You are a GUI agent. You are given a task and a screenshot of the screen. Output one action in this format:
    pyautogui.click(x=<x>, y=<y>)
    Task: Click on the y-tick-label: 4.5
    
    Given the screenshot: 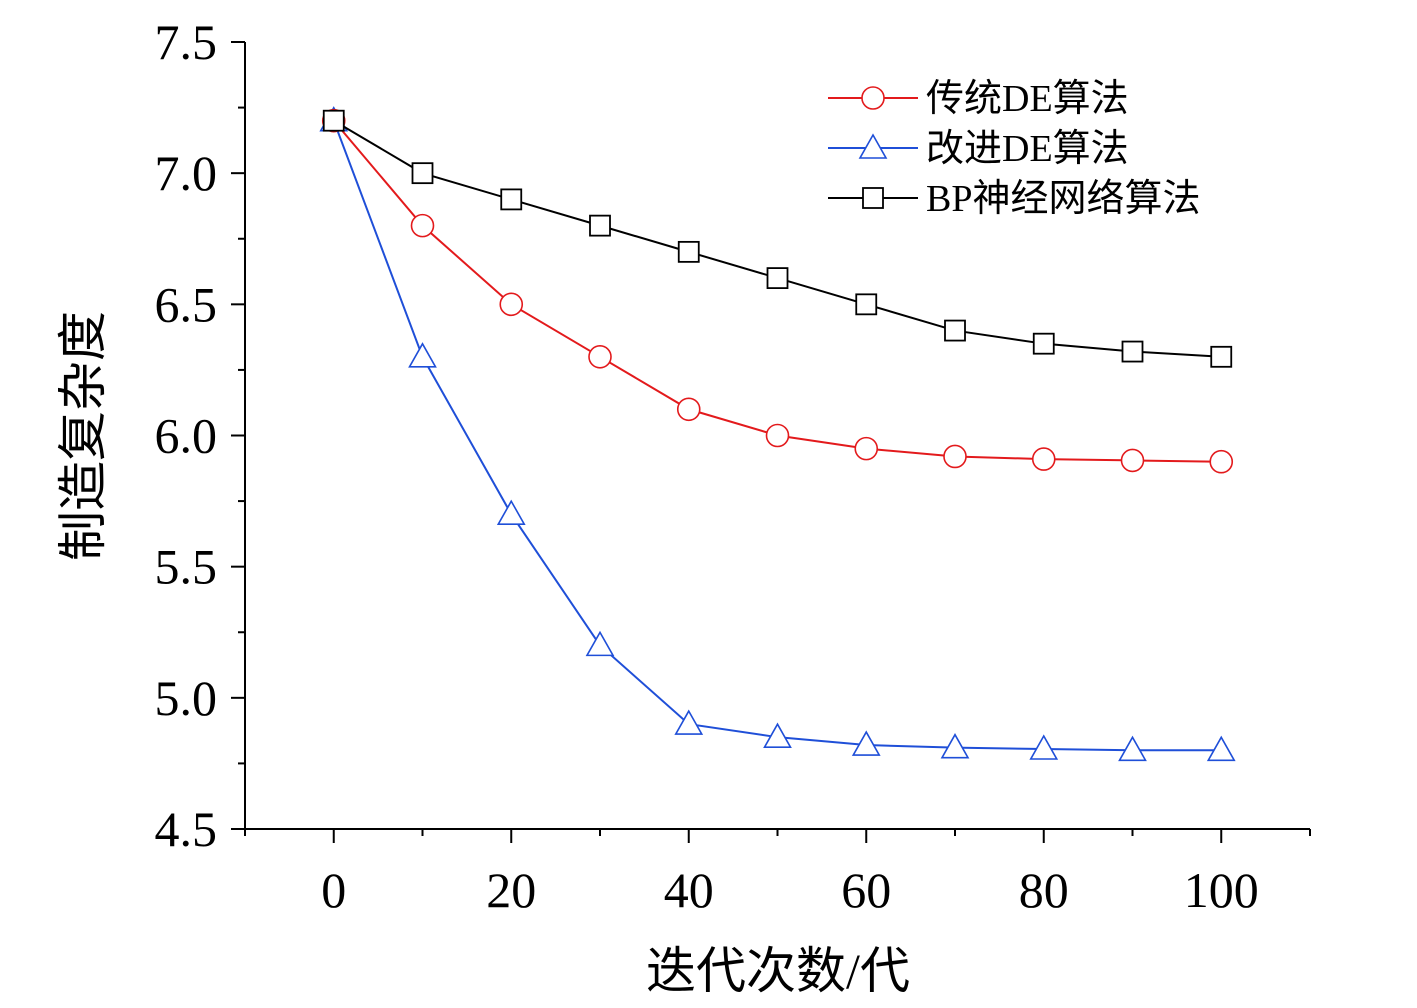 What is the action you would take?
    pyautogui.click(x=186, y=829)
    